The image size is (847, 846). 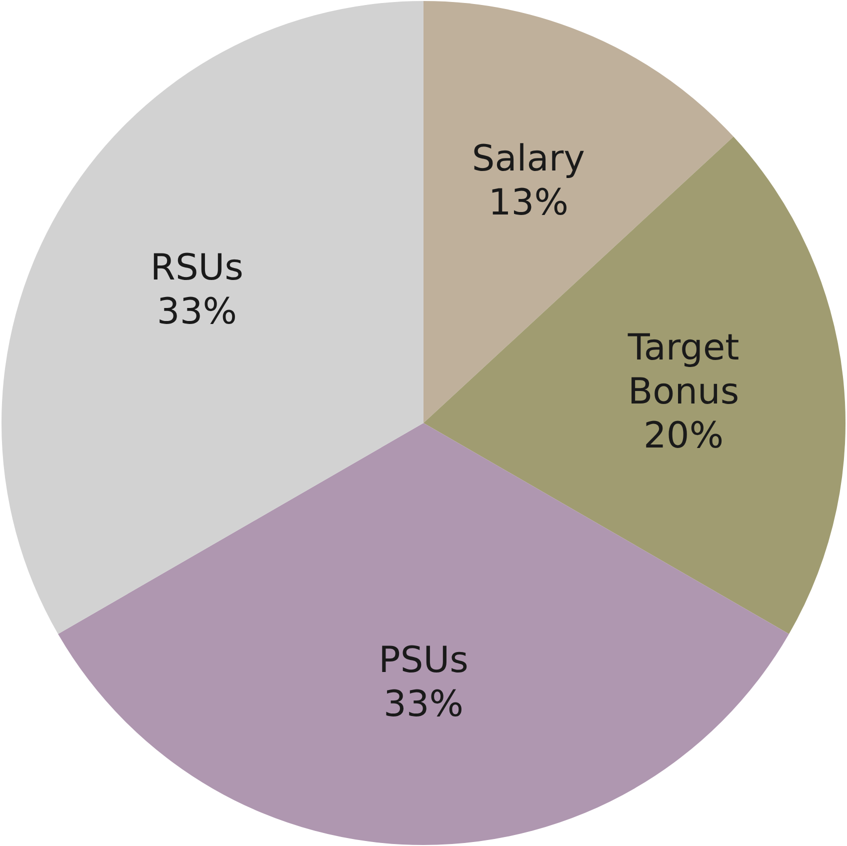 I want to click on slice-label: PSUs, so click(x=423, y=660).